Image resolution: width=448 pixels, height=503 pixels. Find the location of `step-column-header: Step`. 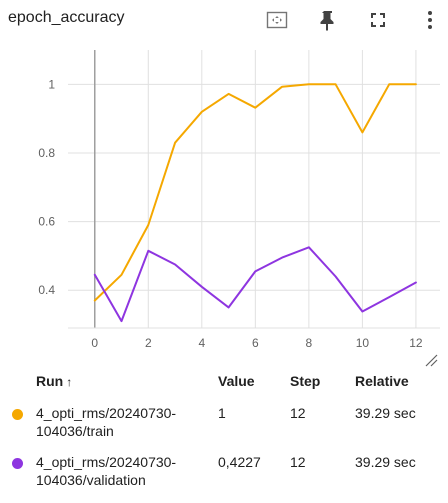

step-column-header: Step is located at coordinates (305, 381).